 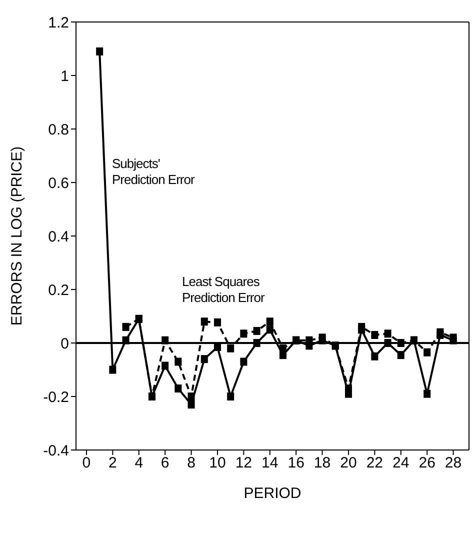 I want to click on y-tick-label: 0.8, so click(x=58, y=129).